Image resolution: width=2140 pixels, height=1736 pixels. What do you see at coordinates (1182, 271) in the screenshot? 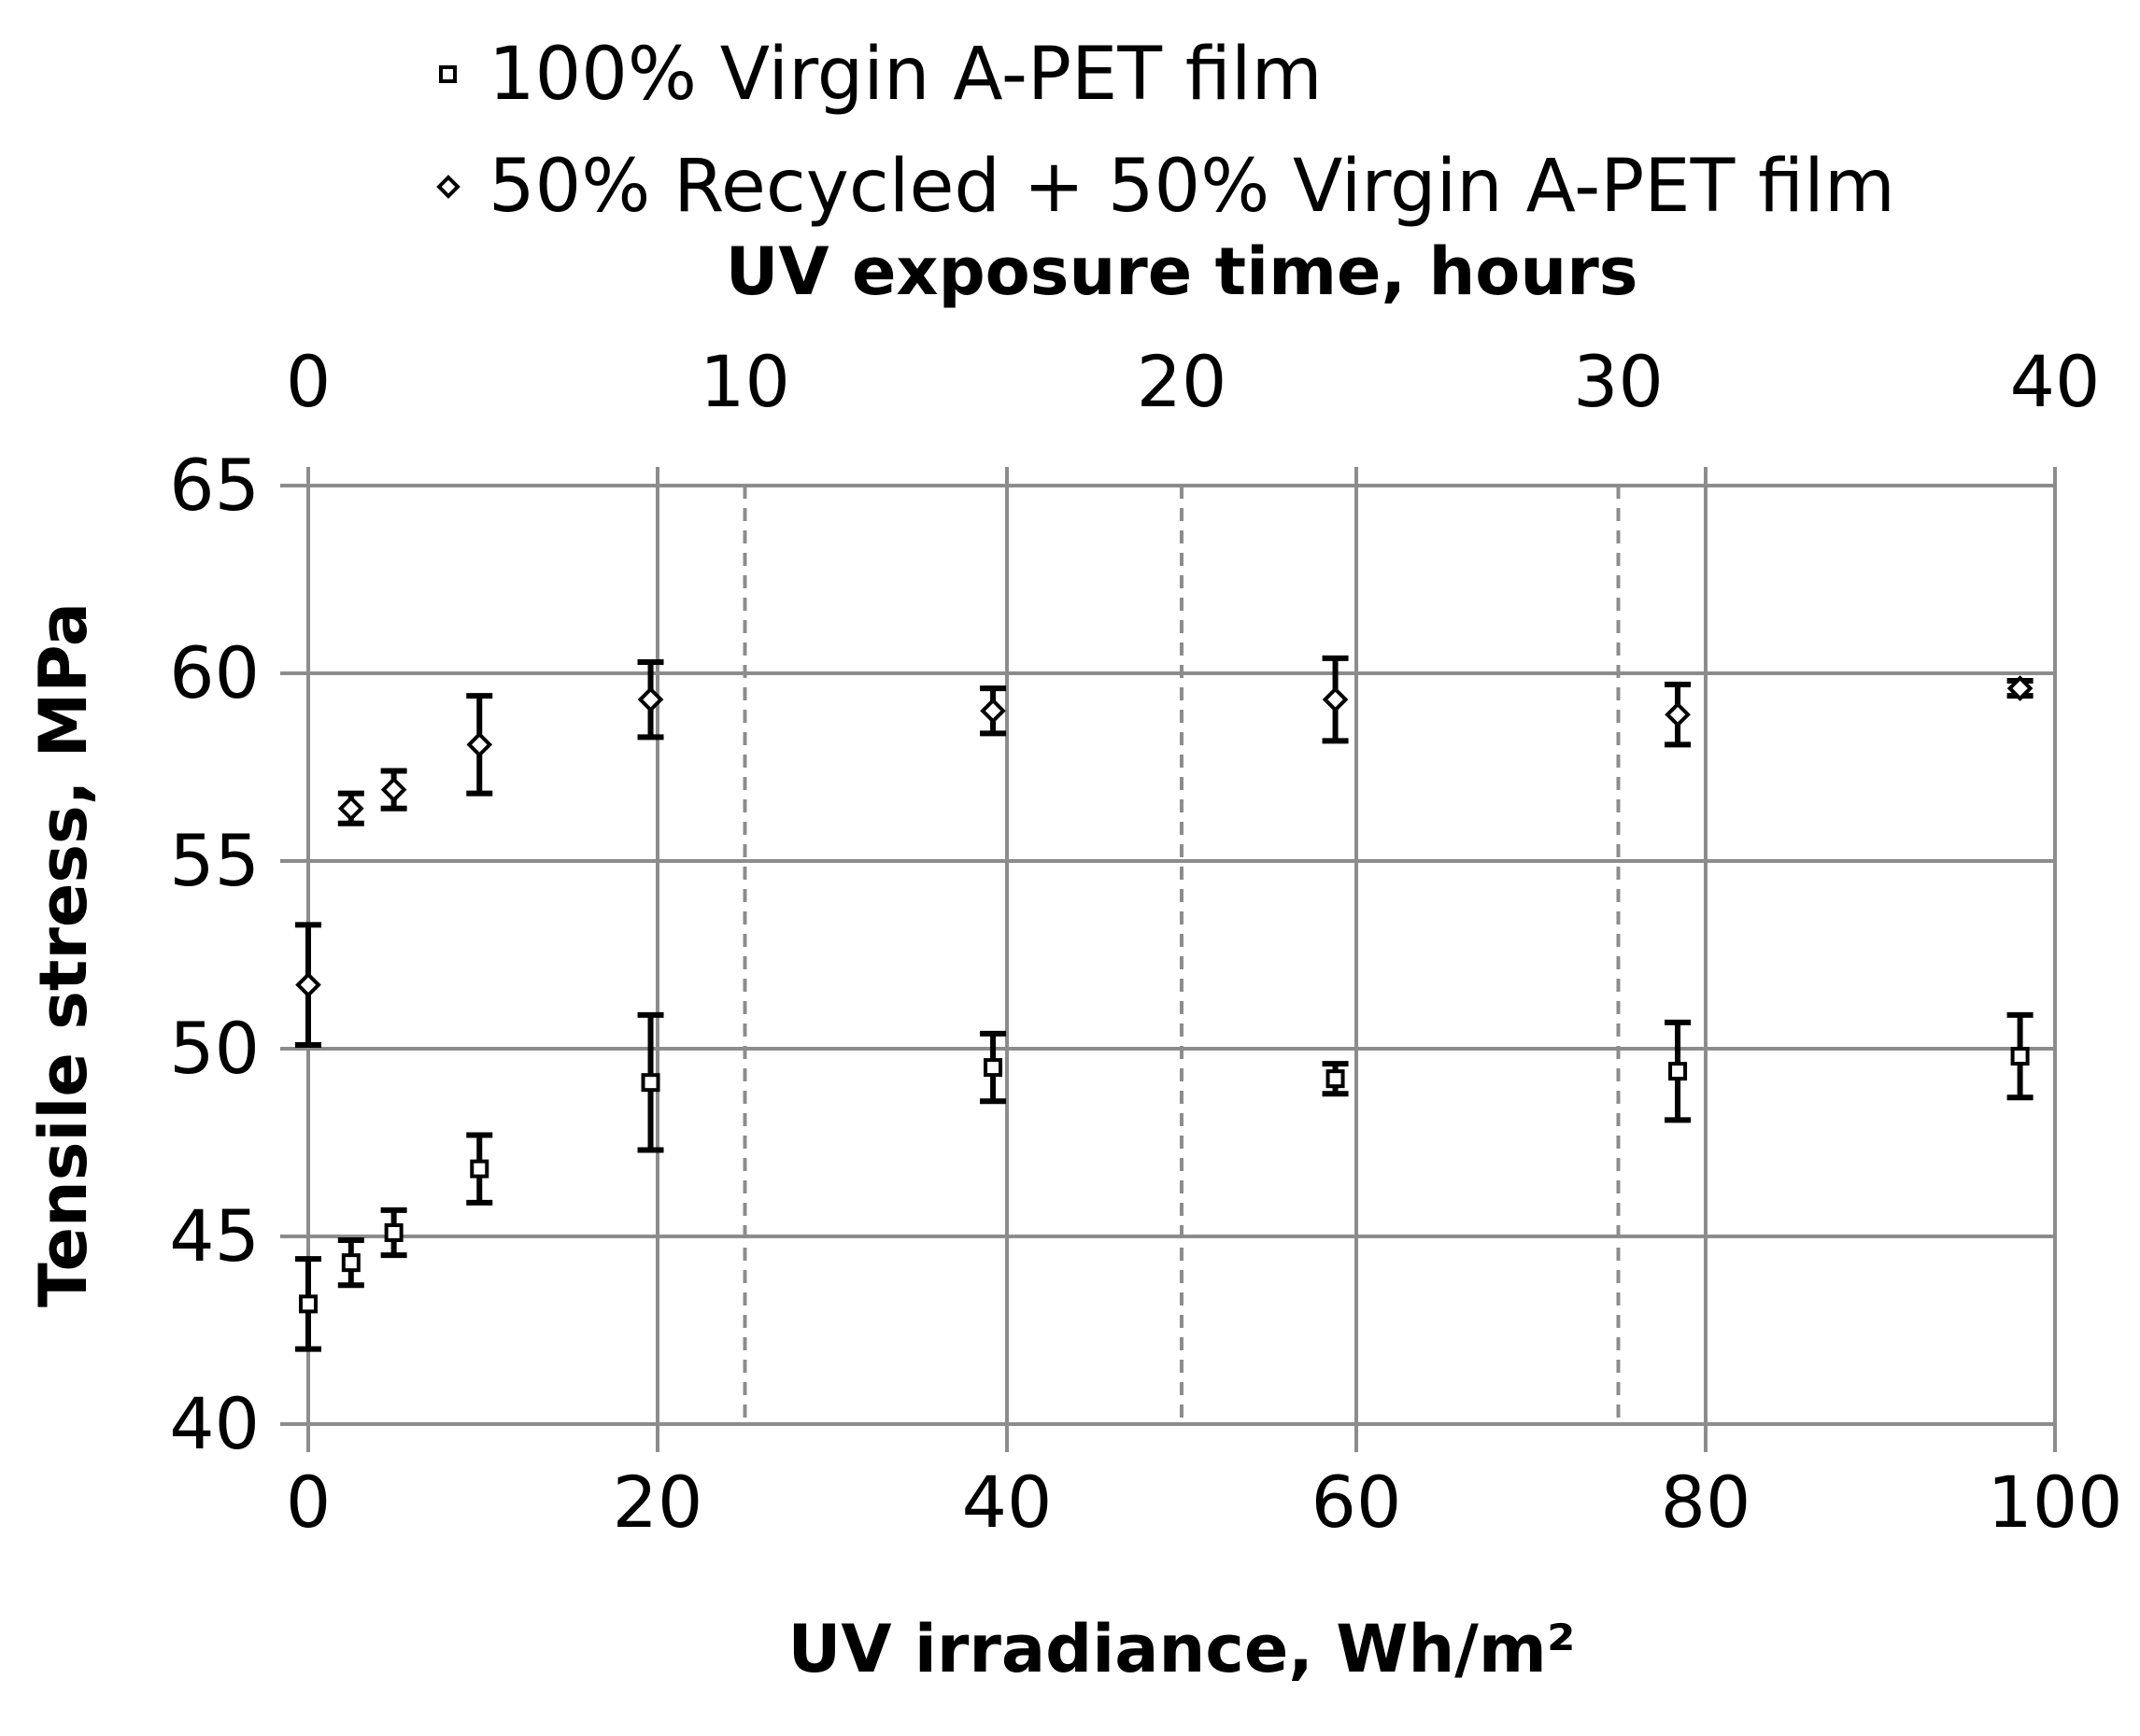
I see `x2-axis-title: UV exposure time, hours` at bounding box center [1182, 271].